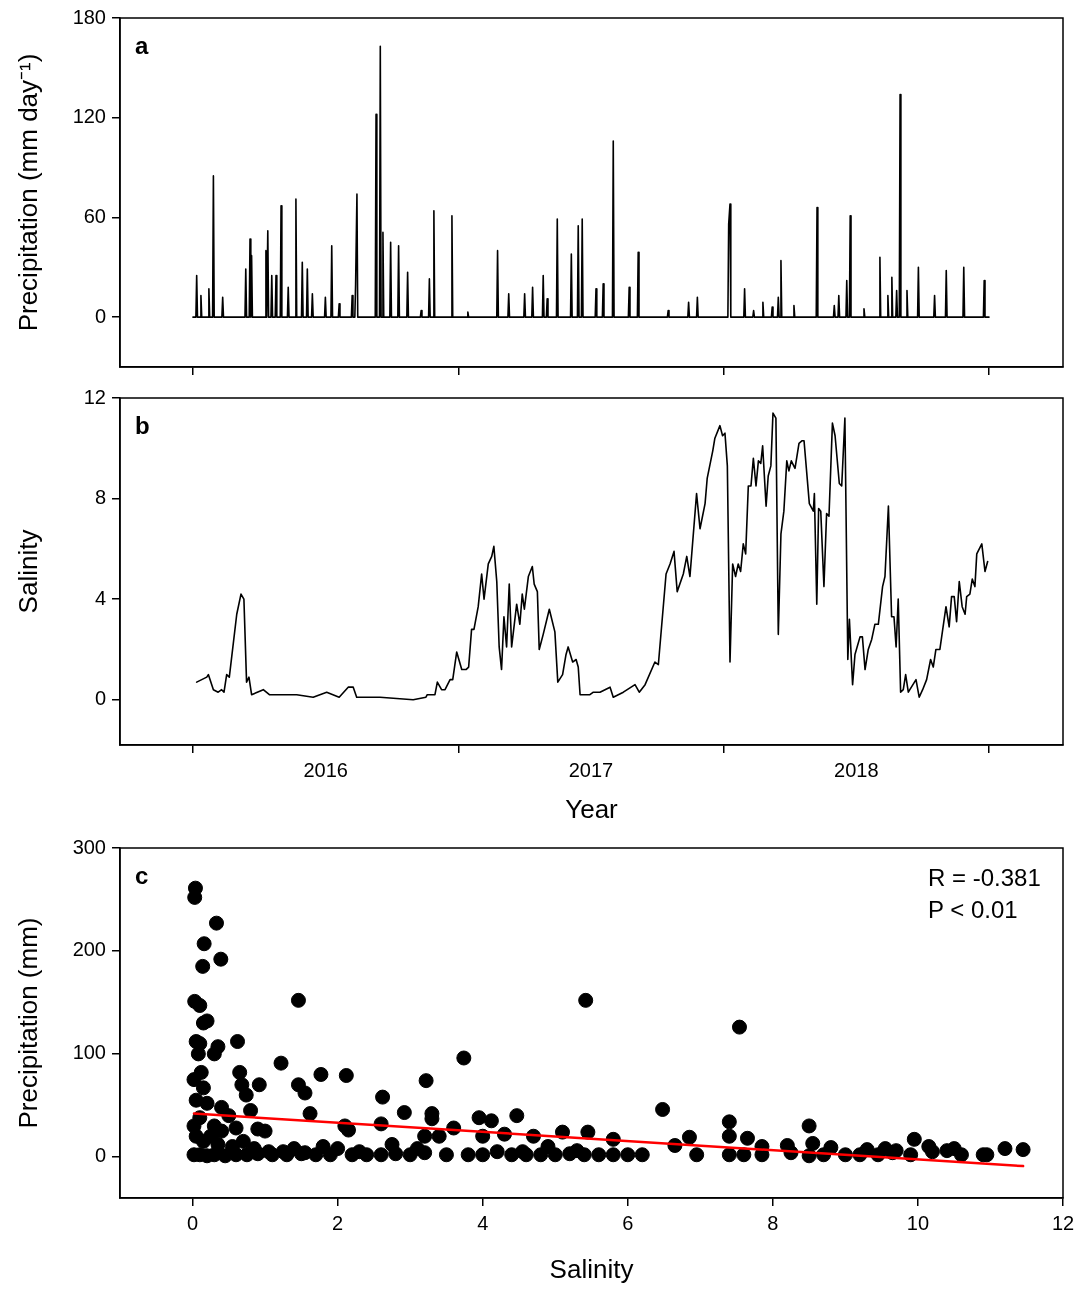  What do you see at coordinates (27, 1023) in the screenshot?
I see `y-axis-title: Precipitation (mm)` at bounding box center [27, 1023].